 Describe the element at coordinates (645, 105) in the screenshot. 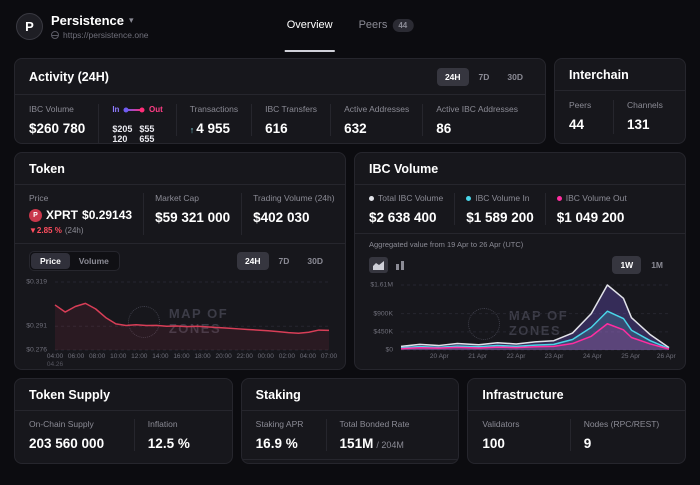

I see `channels-label: Channels` at that location.